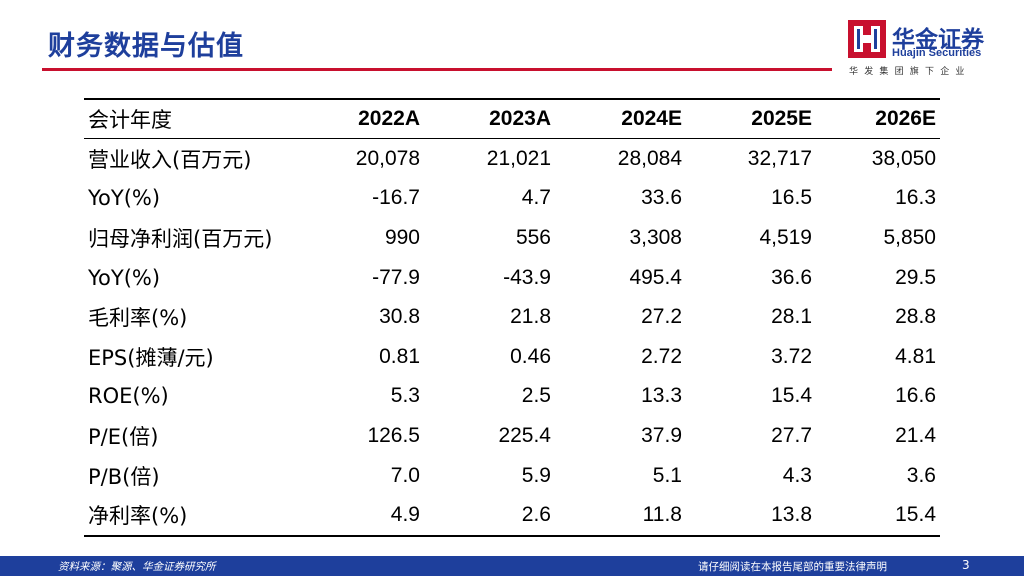  I want to click on header-cell: 2022A, so click(389, 118).